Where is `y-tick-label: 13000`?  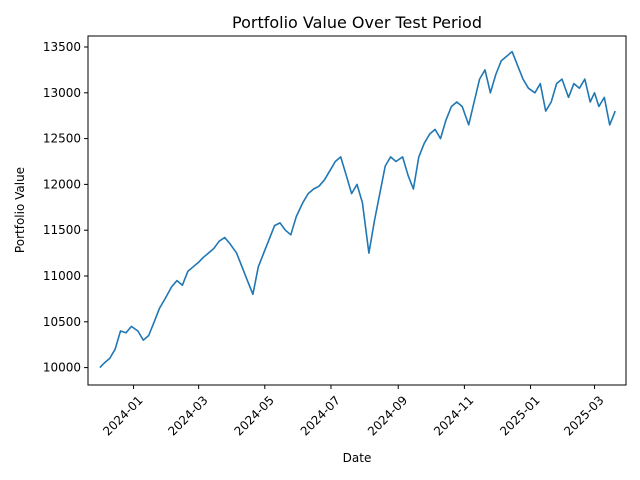
y-tick-label: 13000 is located at coordinates (62, 93).